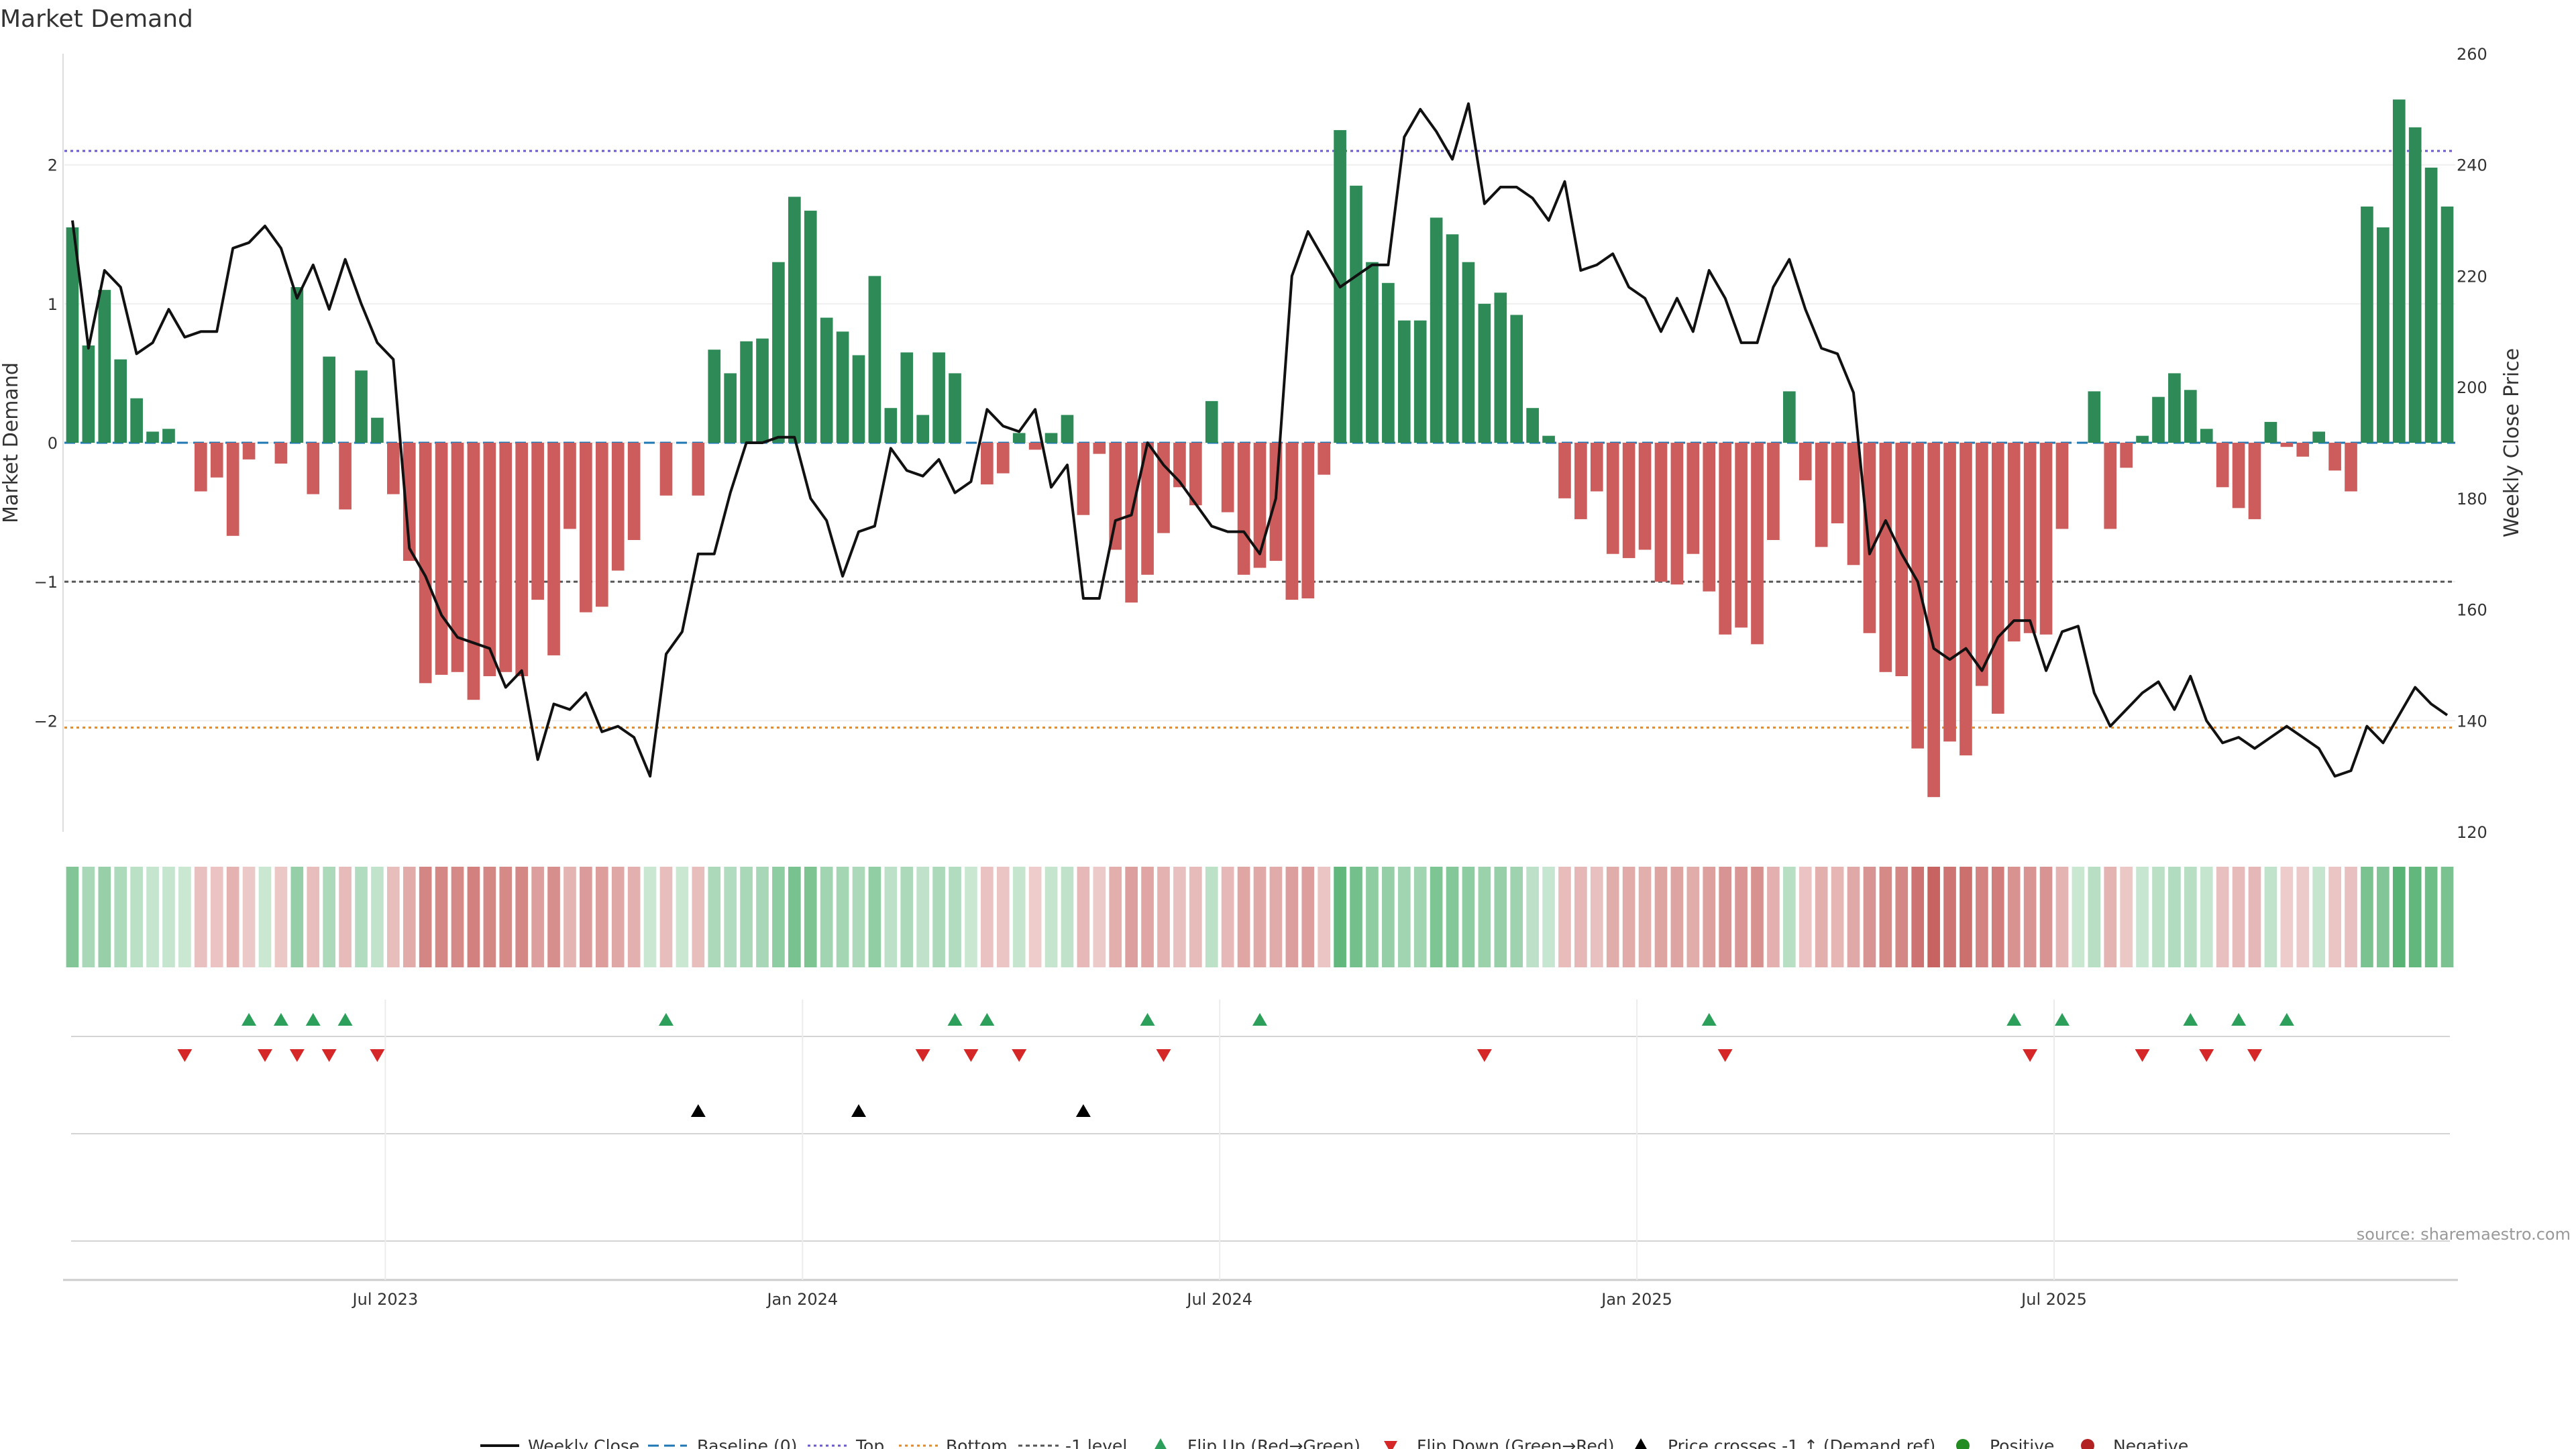 Image resolution: width=2576 pixels, height=1449 pixels. What do you see at coordinates (1260, 917) in the screenshot?
I see `demand-heat-strip` at bounding box center [1260, 917].